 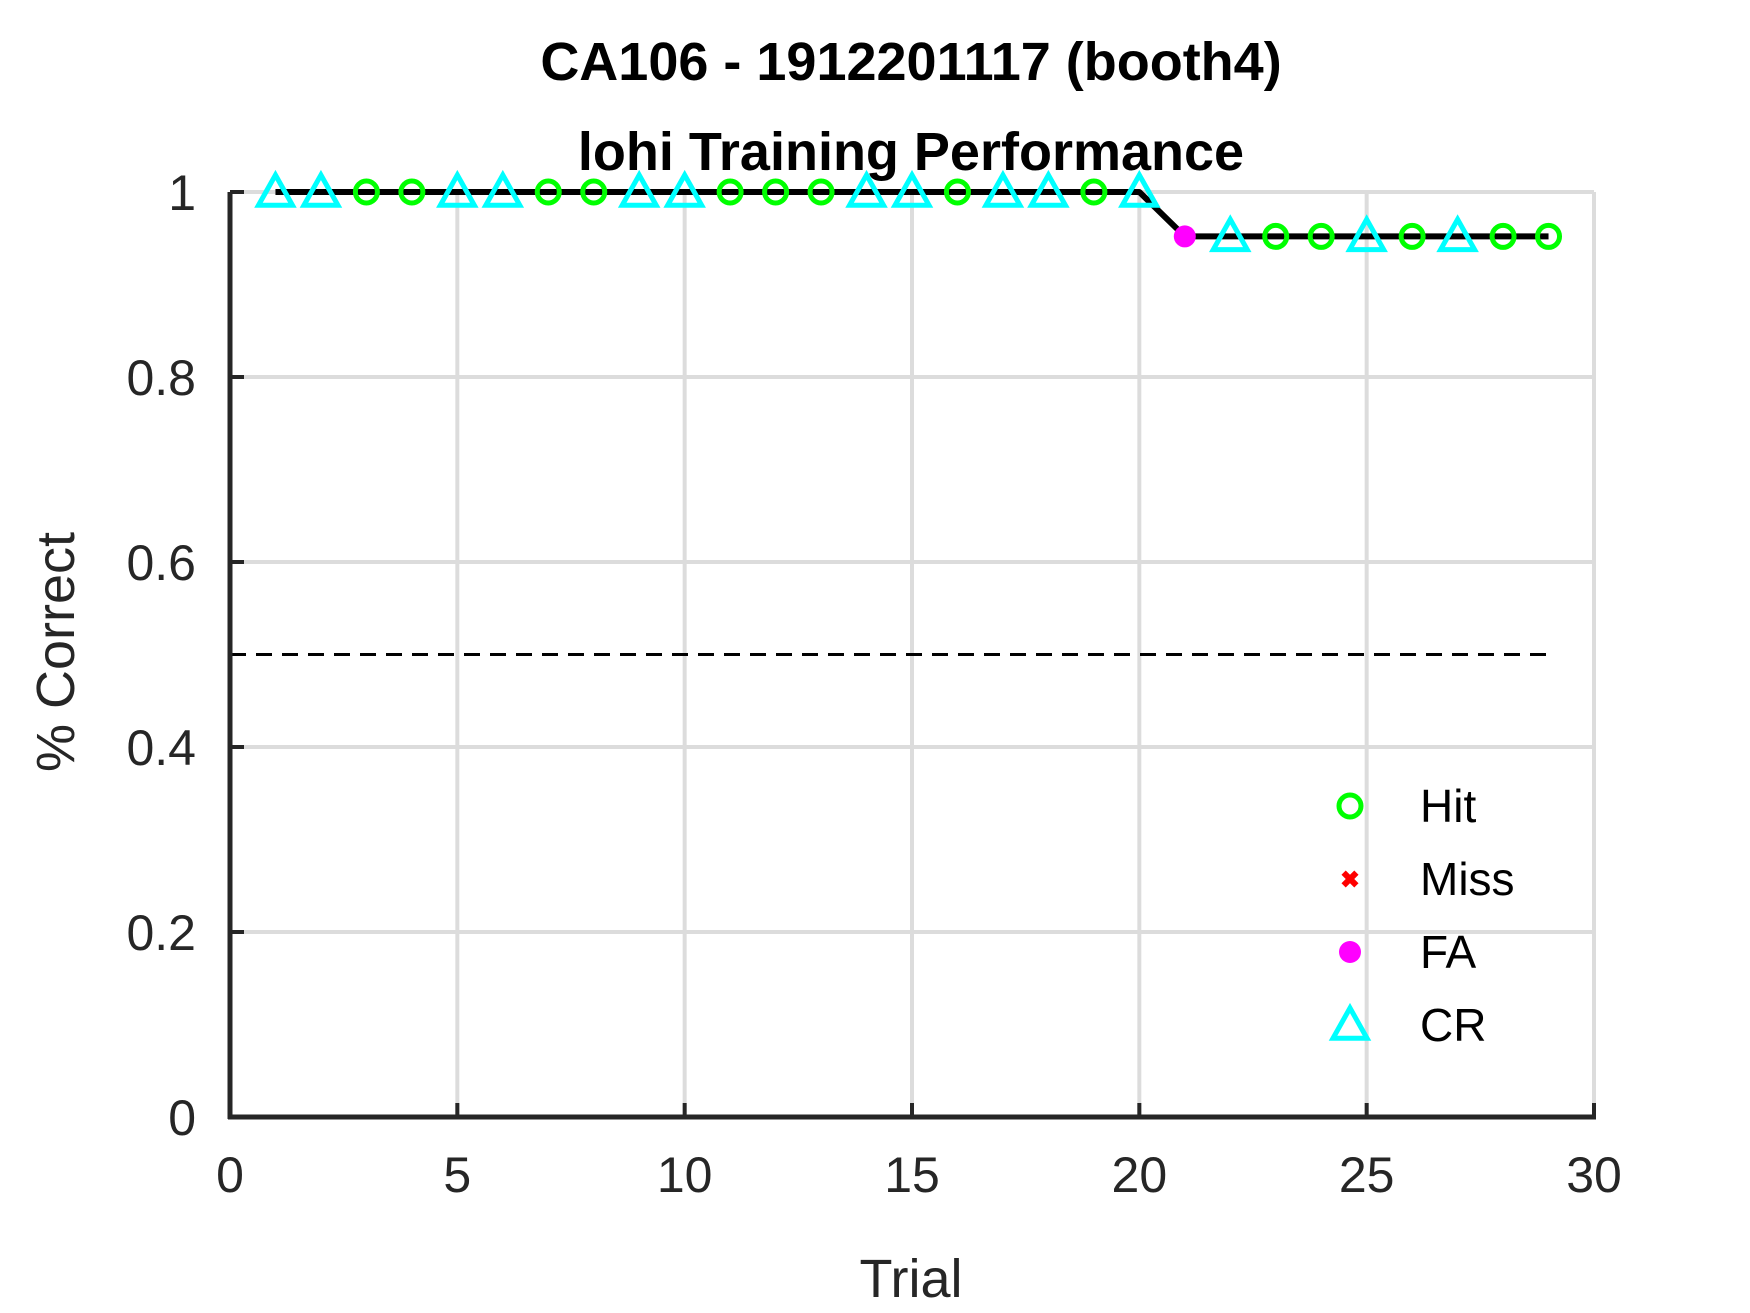 What do you see at coordinates (1467, 879) in the screenshot?
I see `legend-label-miss: Miss` at bounding box center [1467, 879].